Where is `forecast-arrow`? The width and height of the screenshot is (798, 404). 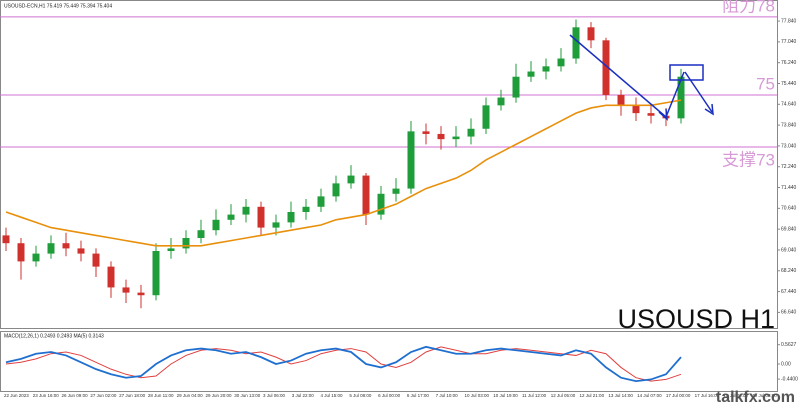 forecast-arrow is located at coordinates (698, 92).